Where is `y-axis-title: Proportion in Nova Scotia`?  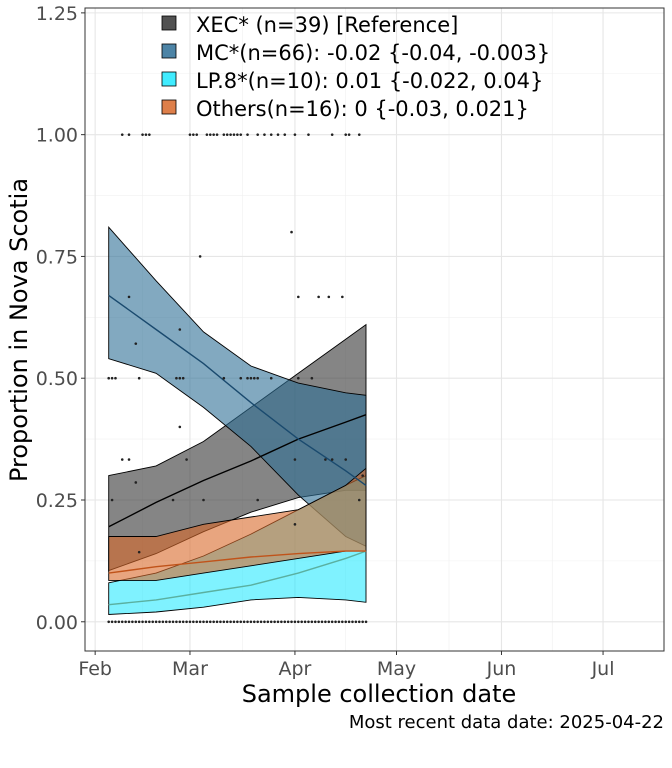 y-axis-title: Proportion in Nova Scotia is located at coordinates (19, 330).